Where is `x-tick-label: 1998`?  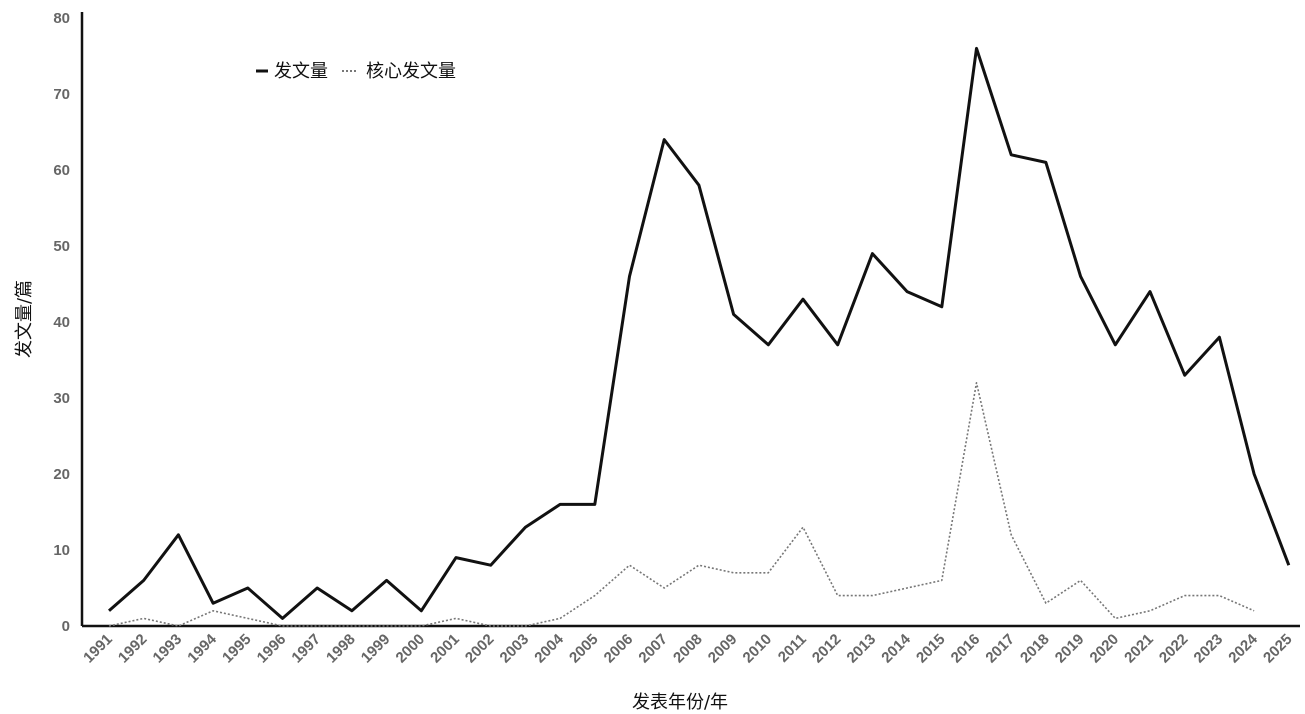 x-tick-label: 1998 is located at coordinates (341, 649).